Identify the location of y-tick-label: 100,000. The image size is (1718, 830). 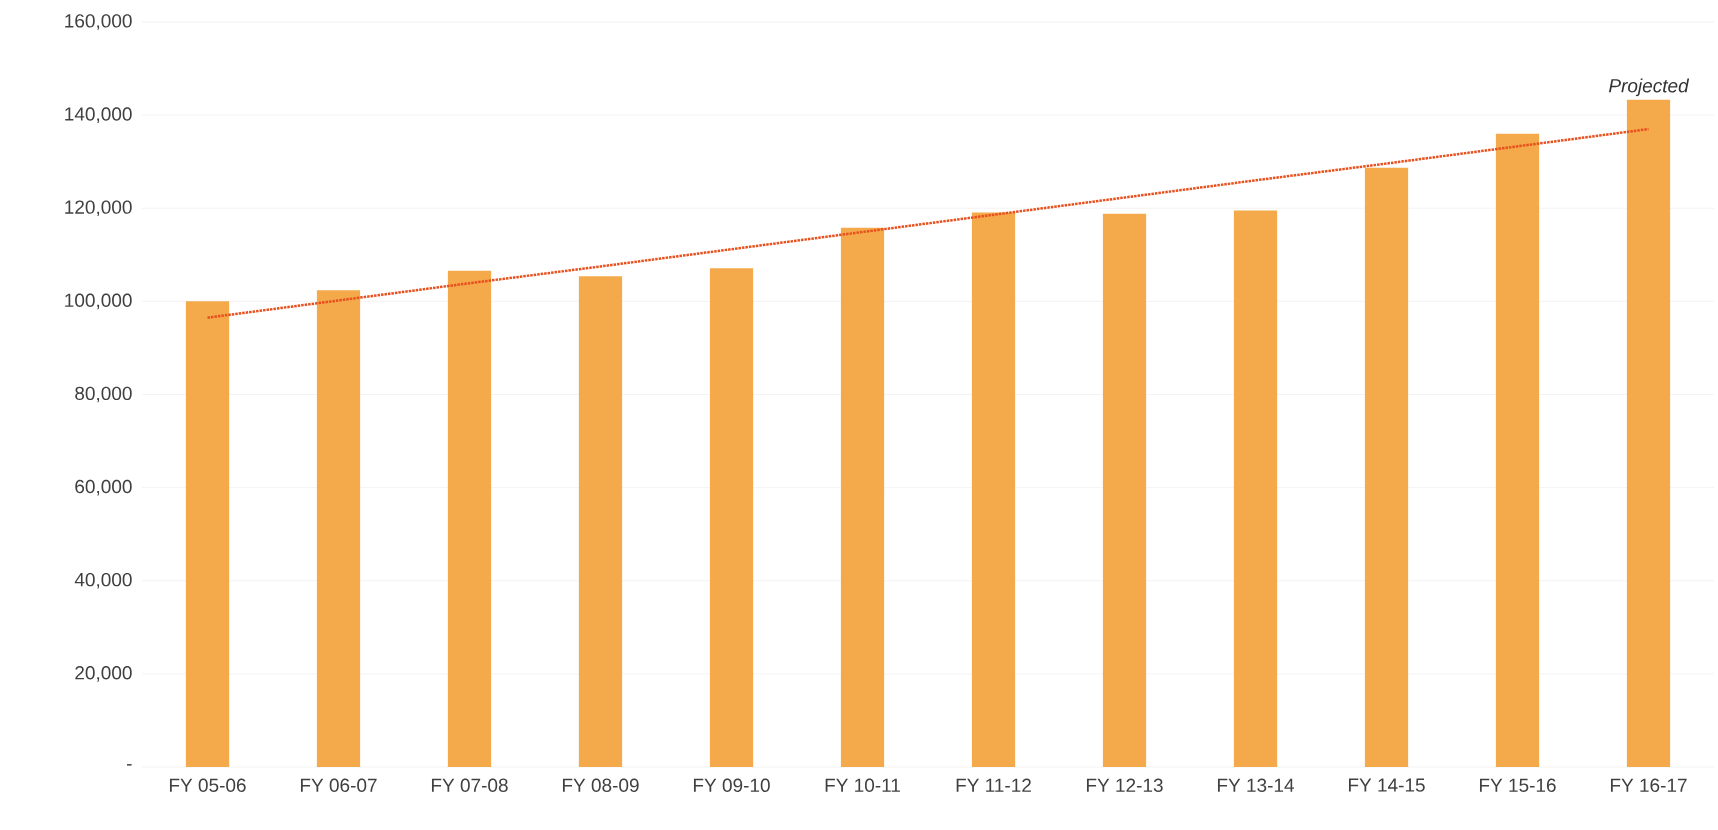
(98, 301).